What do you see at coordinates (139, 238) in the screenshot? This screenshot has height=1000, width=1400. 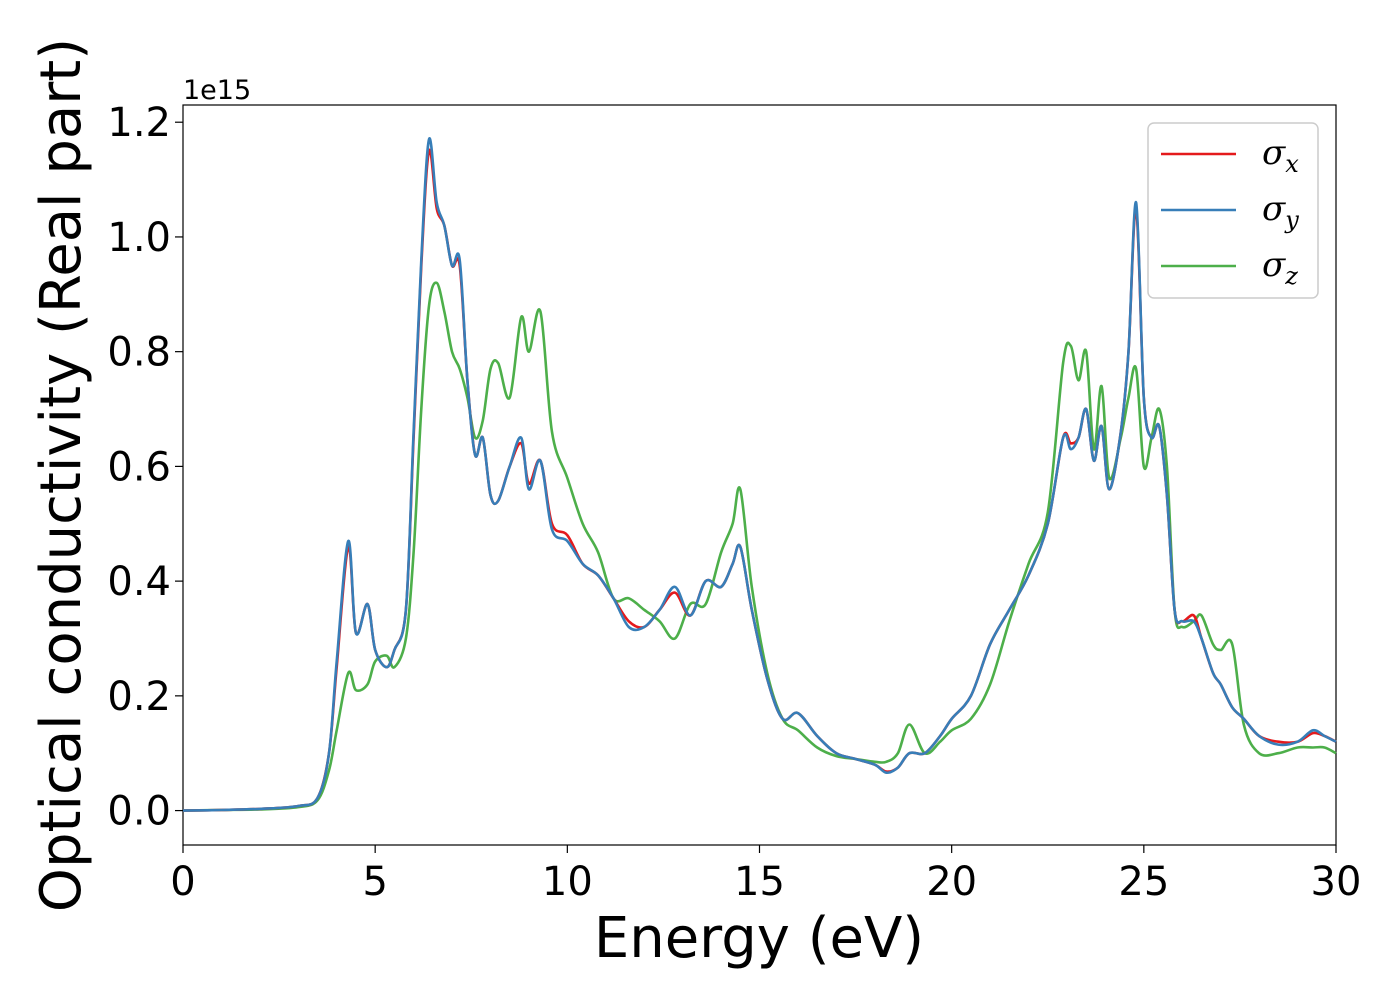 I see `y-tick-label: 1.0` at bounding box center [139, 238].